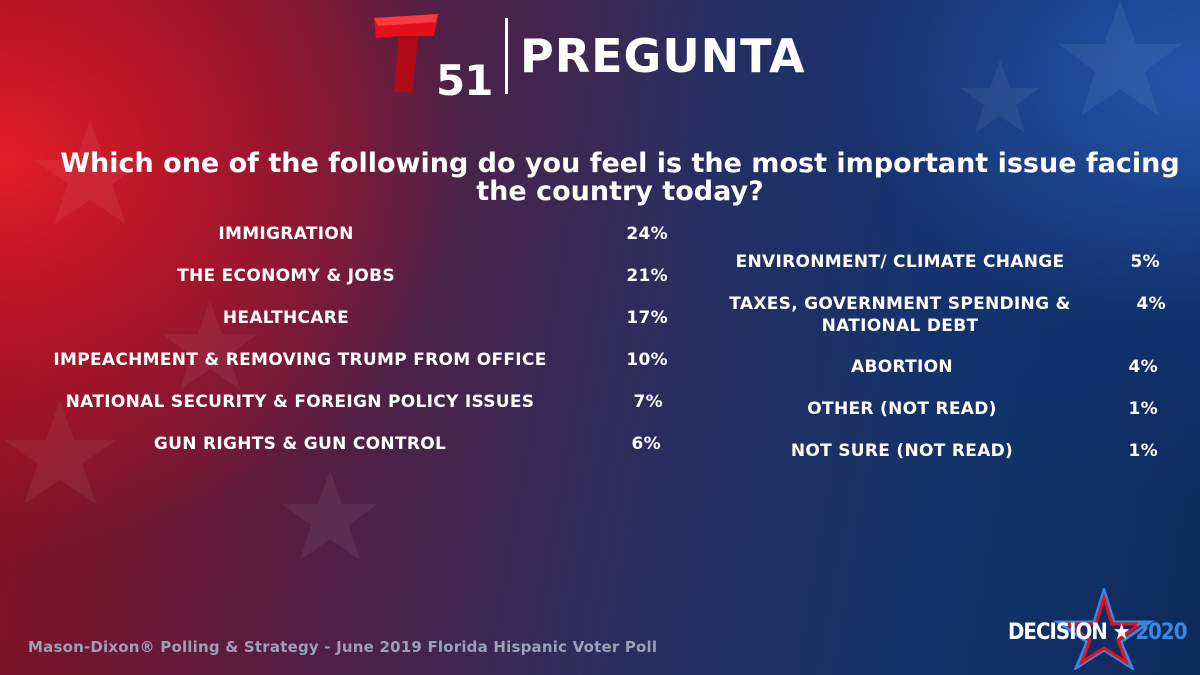  What do you see at coordinates (1058, 632) in the screenshot?
I see `decision-word: DECISION` at bounding box center [1058, 632].